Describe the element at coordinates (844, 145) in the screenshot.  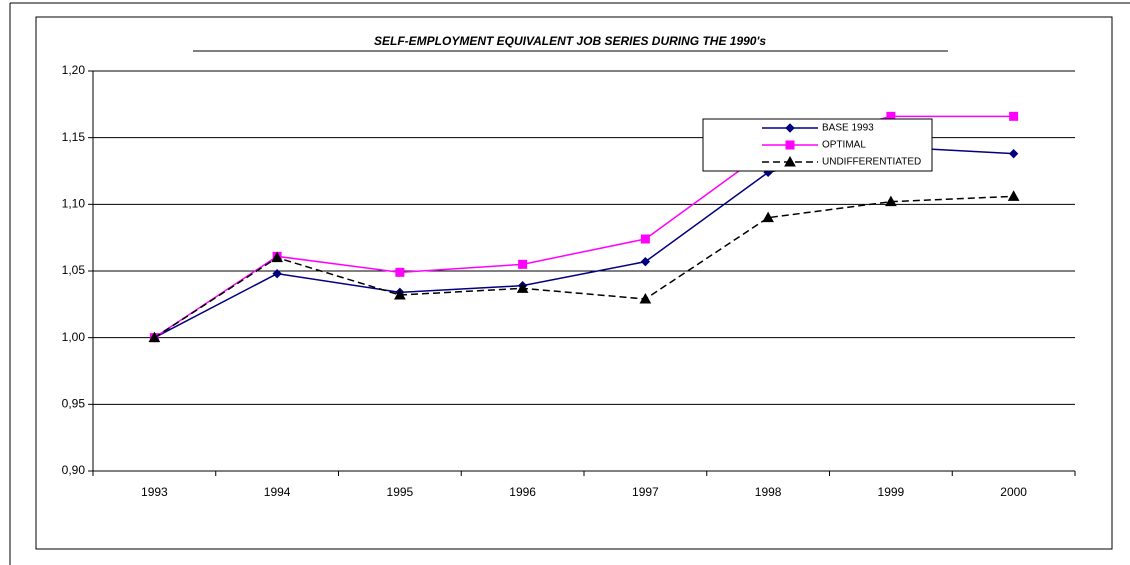
I see `legend-label: OPTIMAL` at that location.